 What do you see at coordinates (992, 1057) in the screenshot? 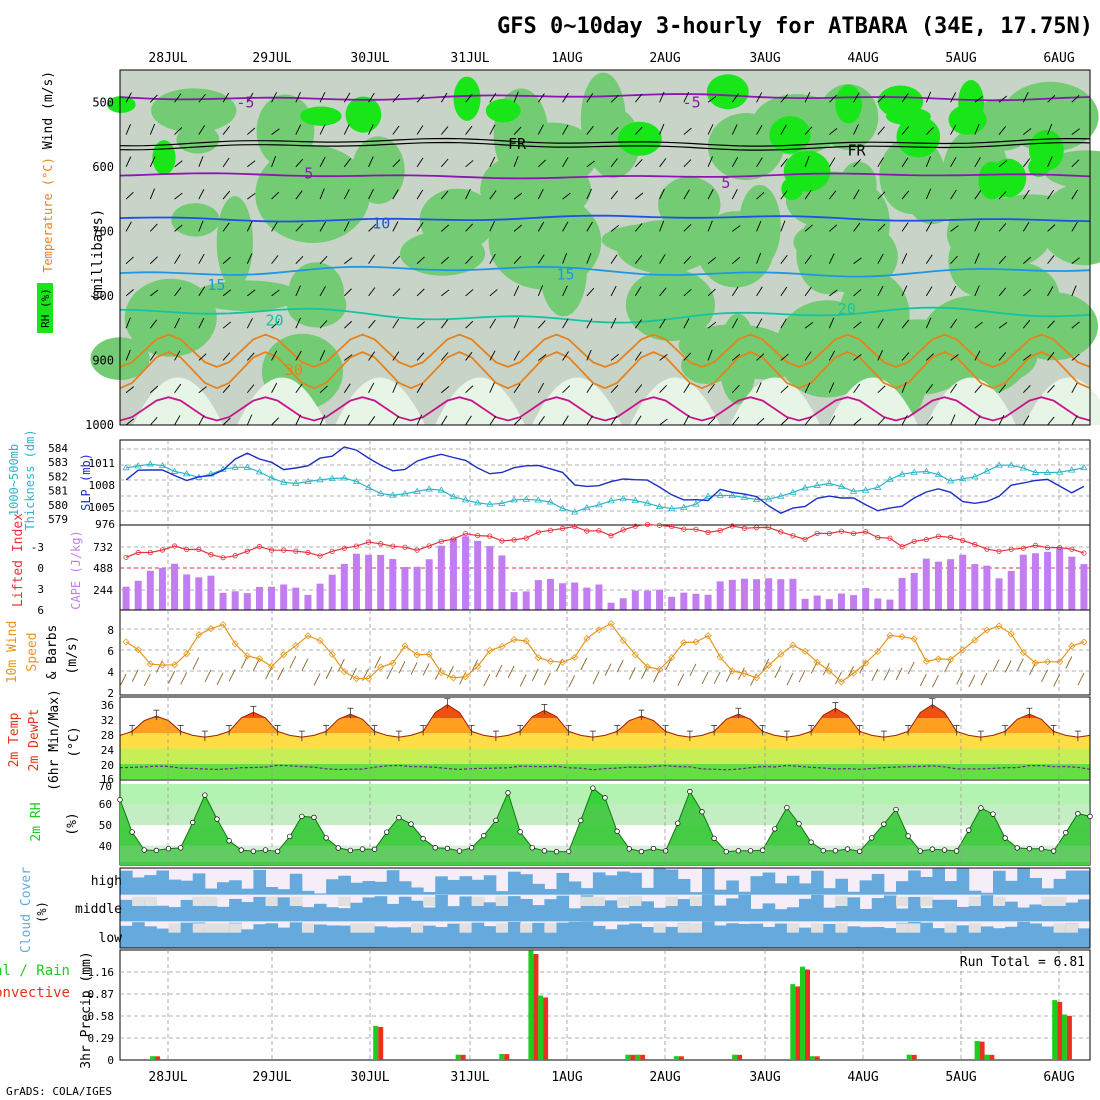
I see `precip-convective-bar` at bounding box center [992, 1057].